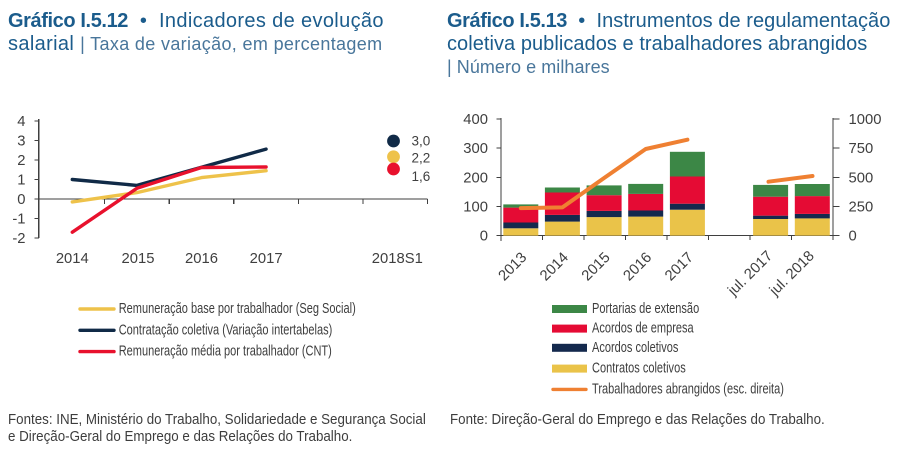  What do you see at coordinates (475, 178) in the screenshot?
I see `svg-text: 200` at bounding box center [475, 178].